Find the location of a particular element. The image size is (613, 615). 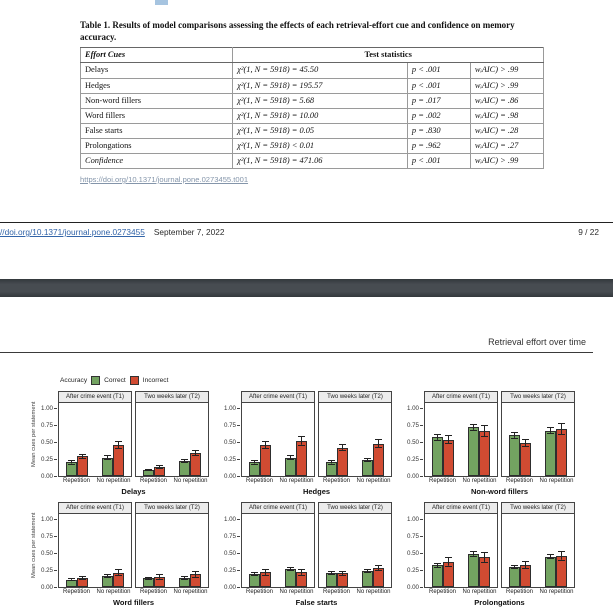

y-tick-label: 0.25 is located at coordinates (229, 571).